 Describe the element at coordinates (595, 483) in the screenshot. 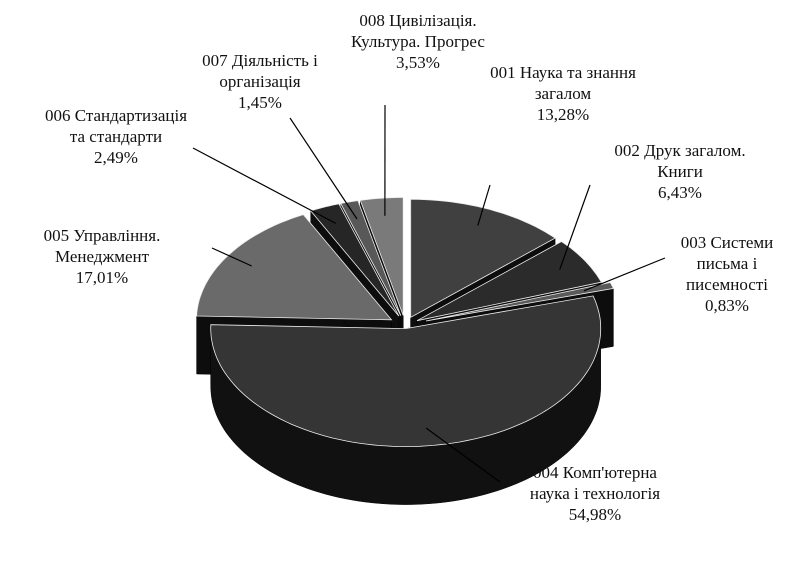

I see `category-label: 004 Комп'ютерна наука і технологія` at that location.